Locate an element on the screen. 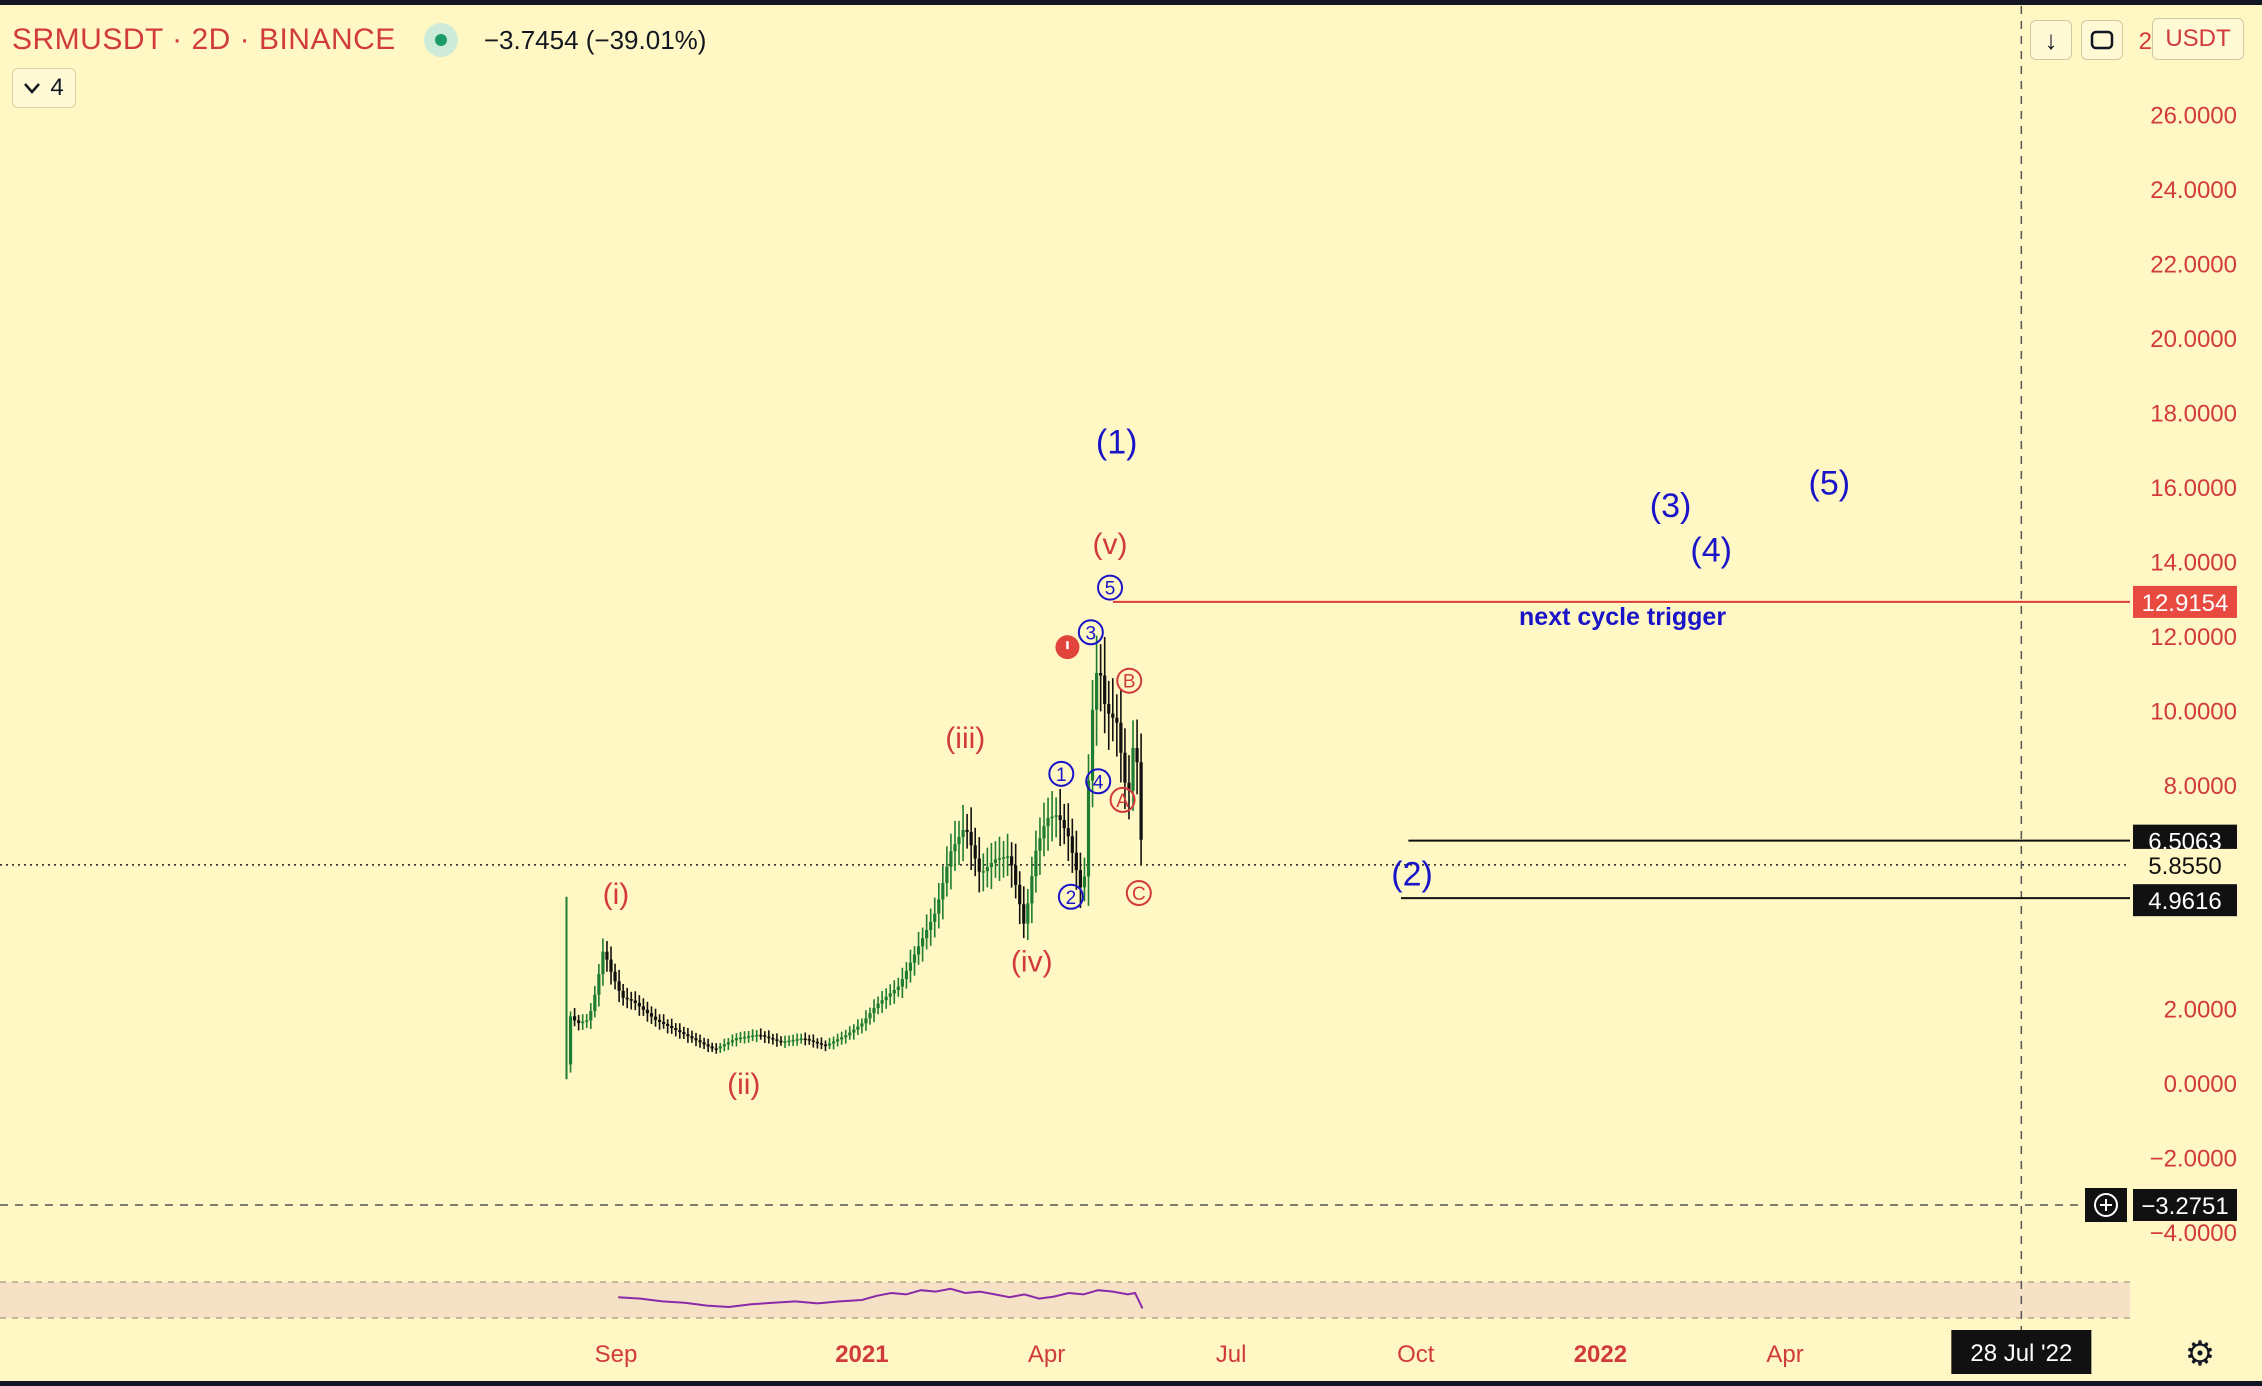 The width and height of the screenshot is (2262, 1386). symbol-title: SRMUSDT · 2D · BINANCE is located at coordinates (204, 39).